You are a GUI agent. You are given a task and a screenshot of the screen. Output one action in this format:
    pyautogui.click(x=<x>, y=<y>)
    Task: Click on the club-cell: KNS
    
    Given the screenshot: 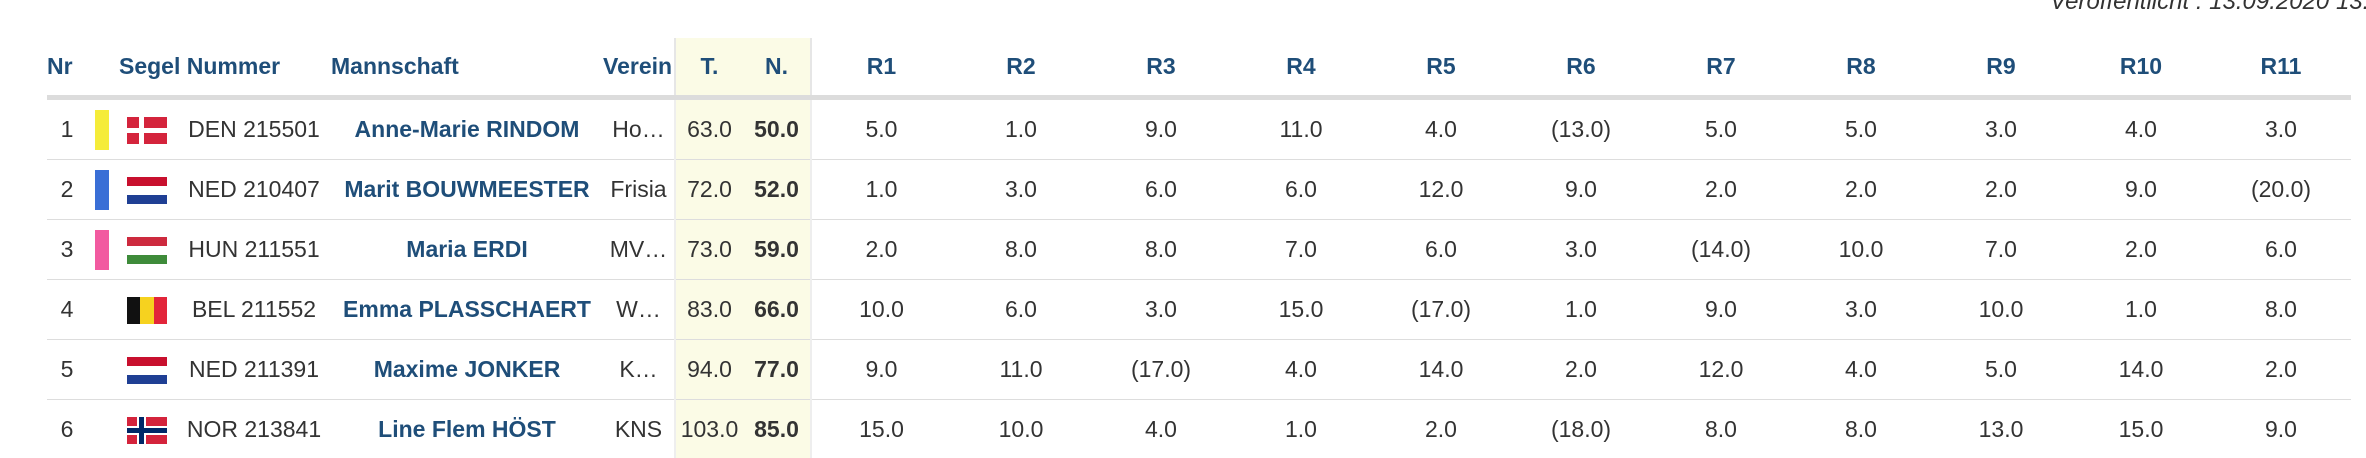 What is the action you would take?
    pyautogui.click(x=639, y=428)
    